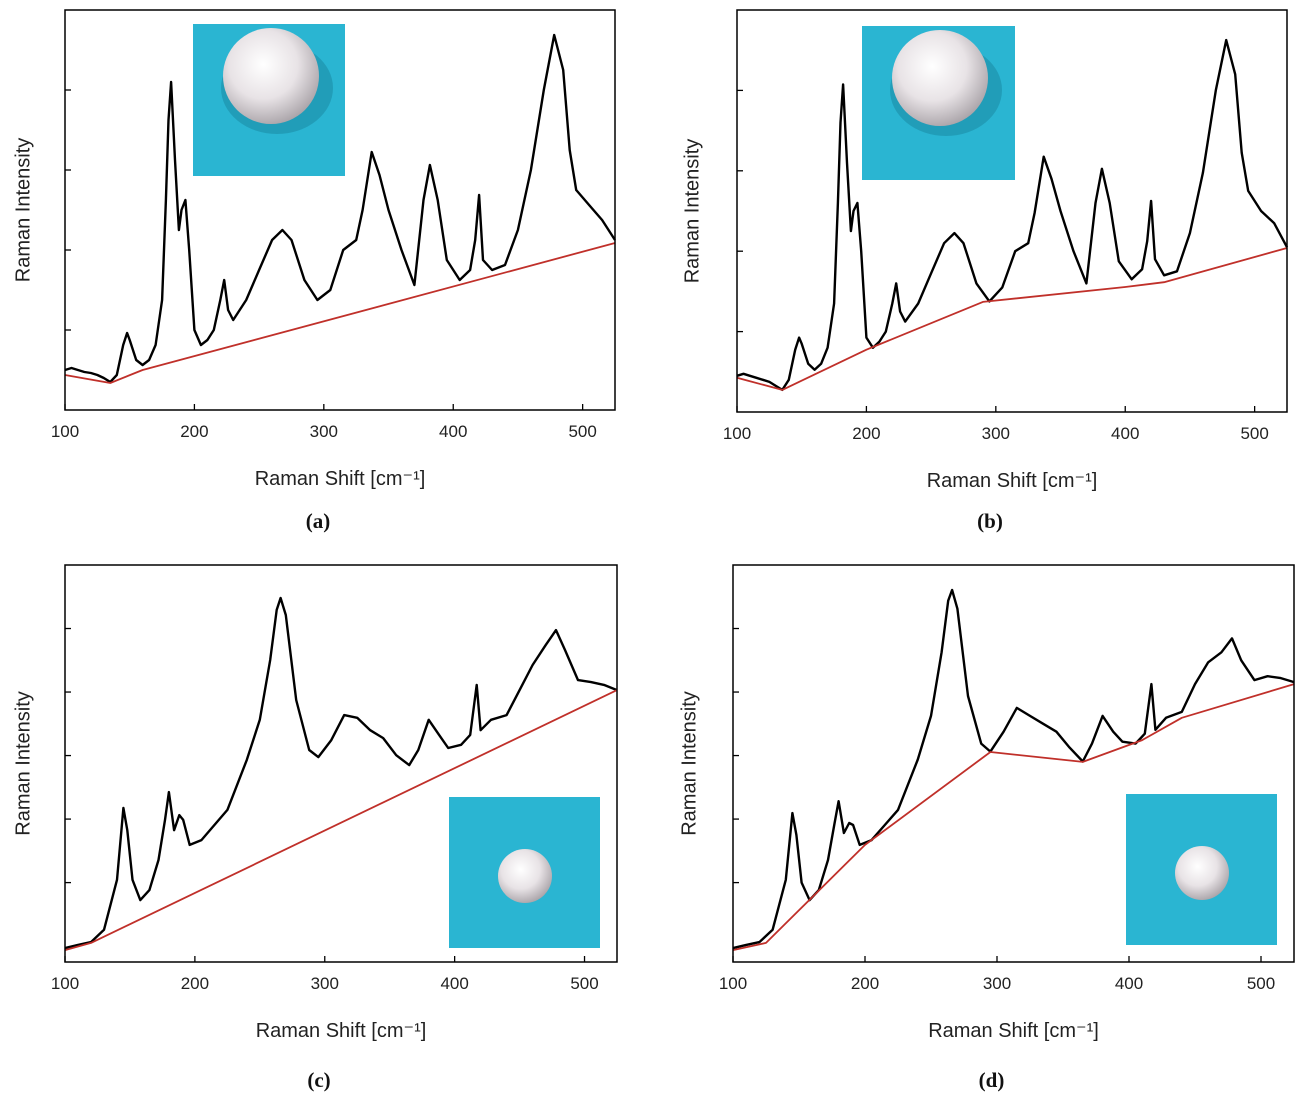 The image size is (1297, 1103). What do you see at coordinates (992, 1080) in the screenshot?
I see `panel-caption: (d)` at bounding box center [992, 1080].